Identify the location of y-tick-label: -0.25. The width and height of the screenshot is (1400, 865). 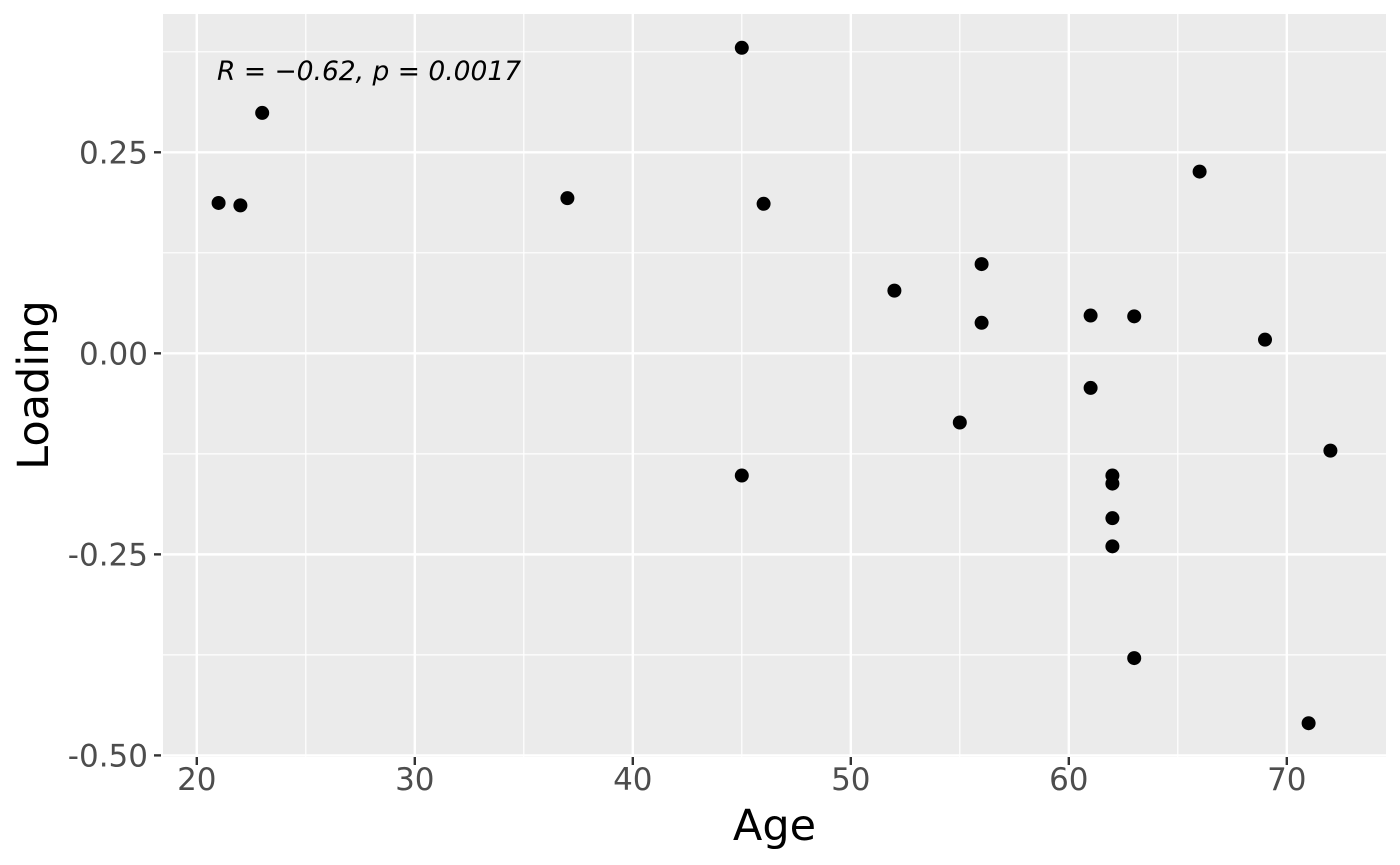
(108, 555).